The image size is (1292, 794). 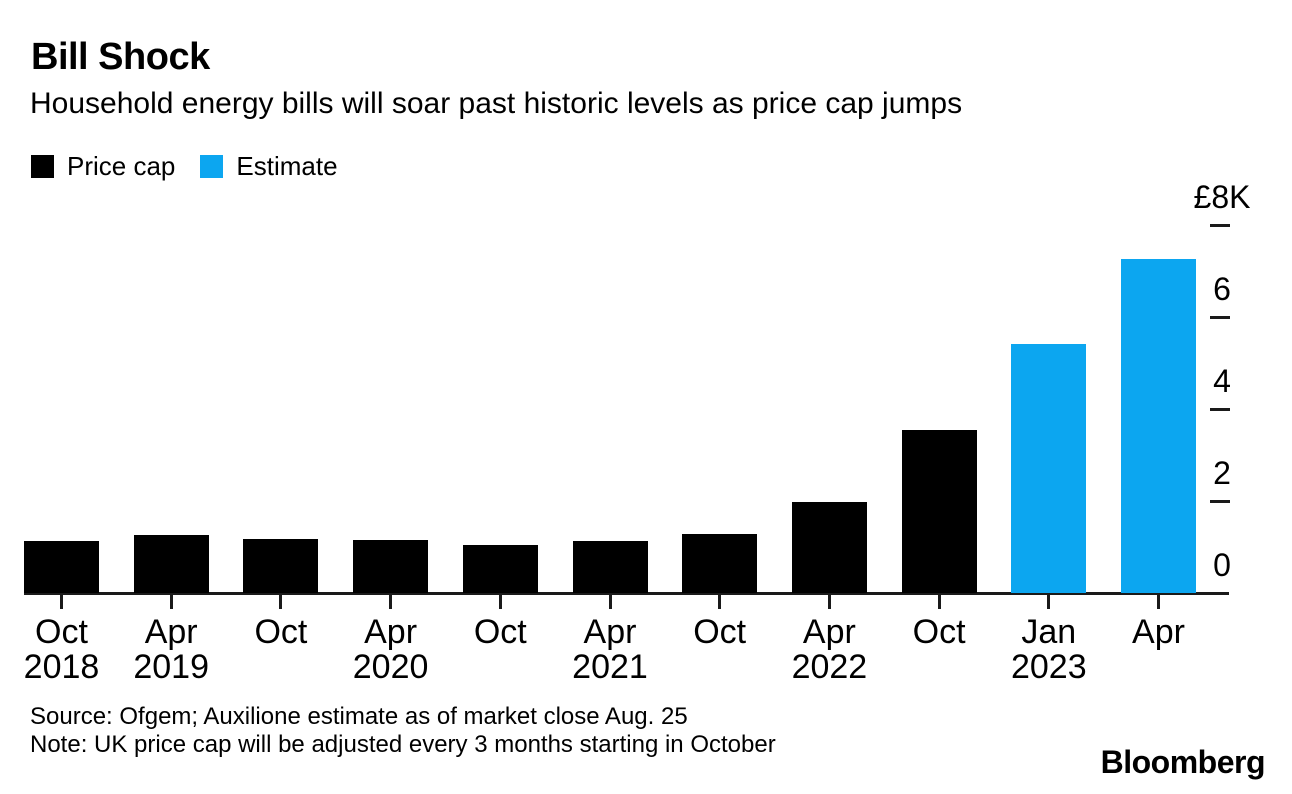 What do you see at coordinates (1222, 381) in the screenshot?
I see `y-axis-label: 4` at bounding box center [1222, 381].